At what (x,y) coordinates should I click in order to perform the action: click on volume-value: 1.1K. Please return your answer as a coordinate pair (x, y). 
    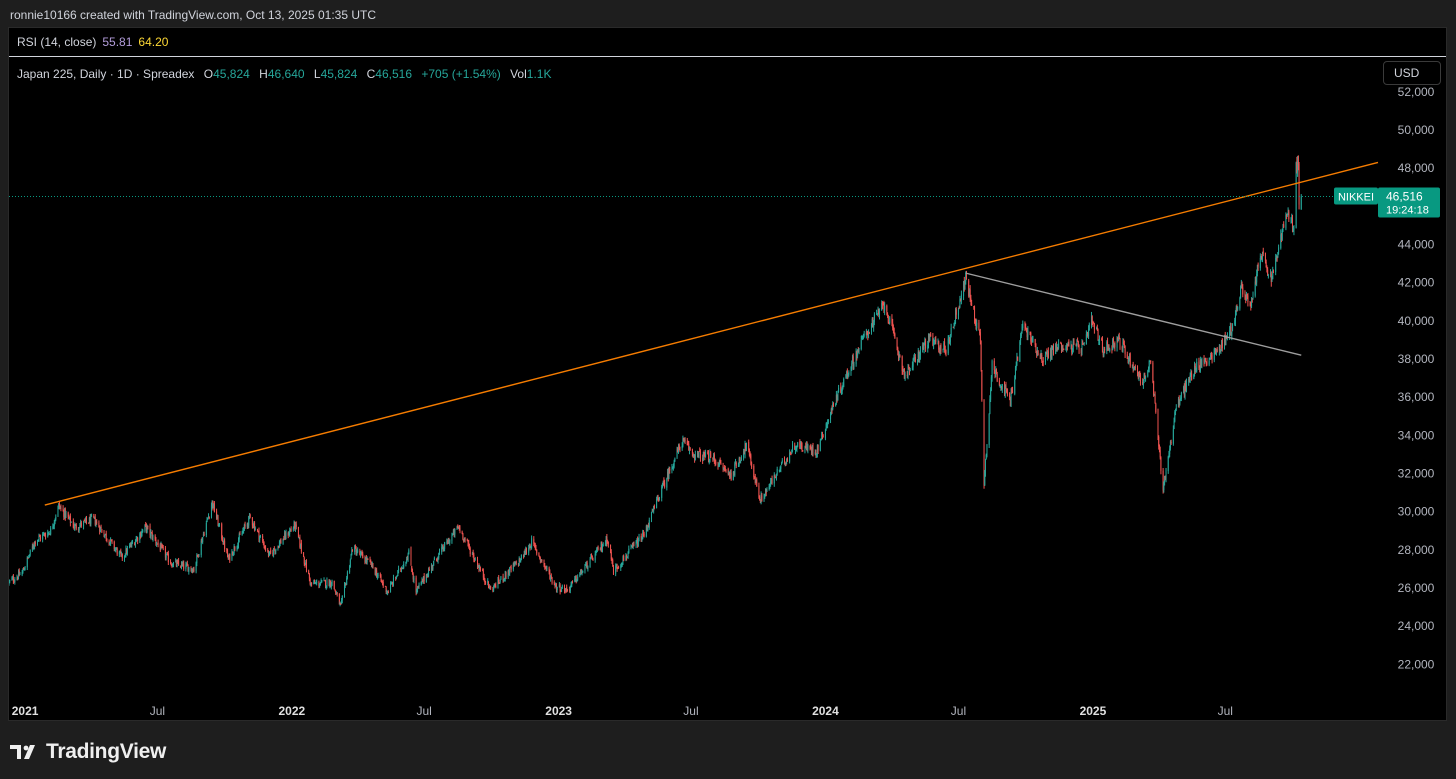
    Looking at the image, I should click on (539, 74).